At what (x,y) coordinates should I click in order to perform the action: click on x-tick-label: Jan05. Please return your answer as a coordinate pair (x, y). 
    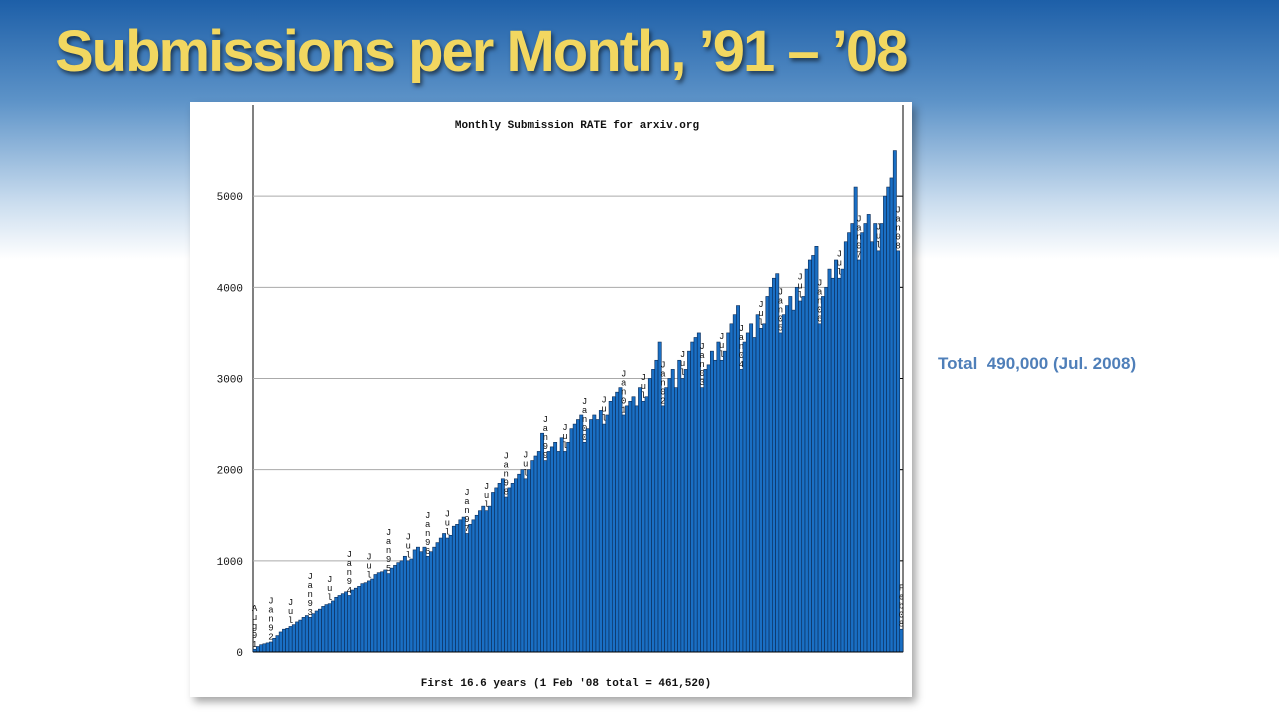
    Looking at the image, I should click on (781, 309).